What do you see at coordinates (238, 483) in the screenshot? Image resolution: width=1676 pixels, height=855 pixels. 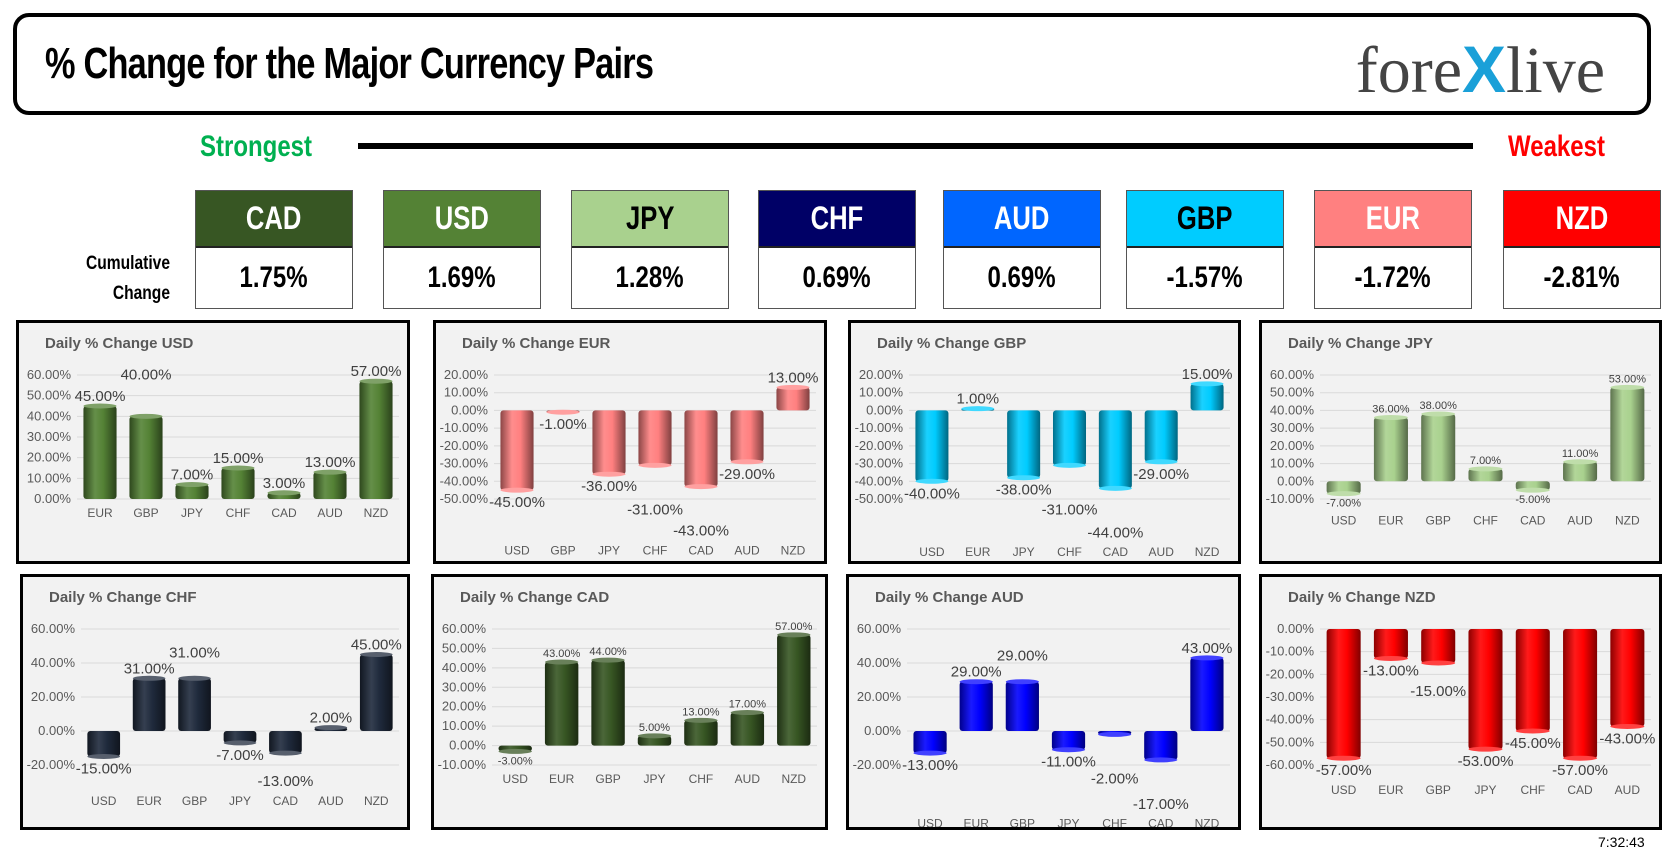 I see `bar-chf` at bounding box center [238, 483].